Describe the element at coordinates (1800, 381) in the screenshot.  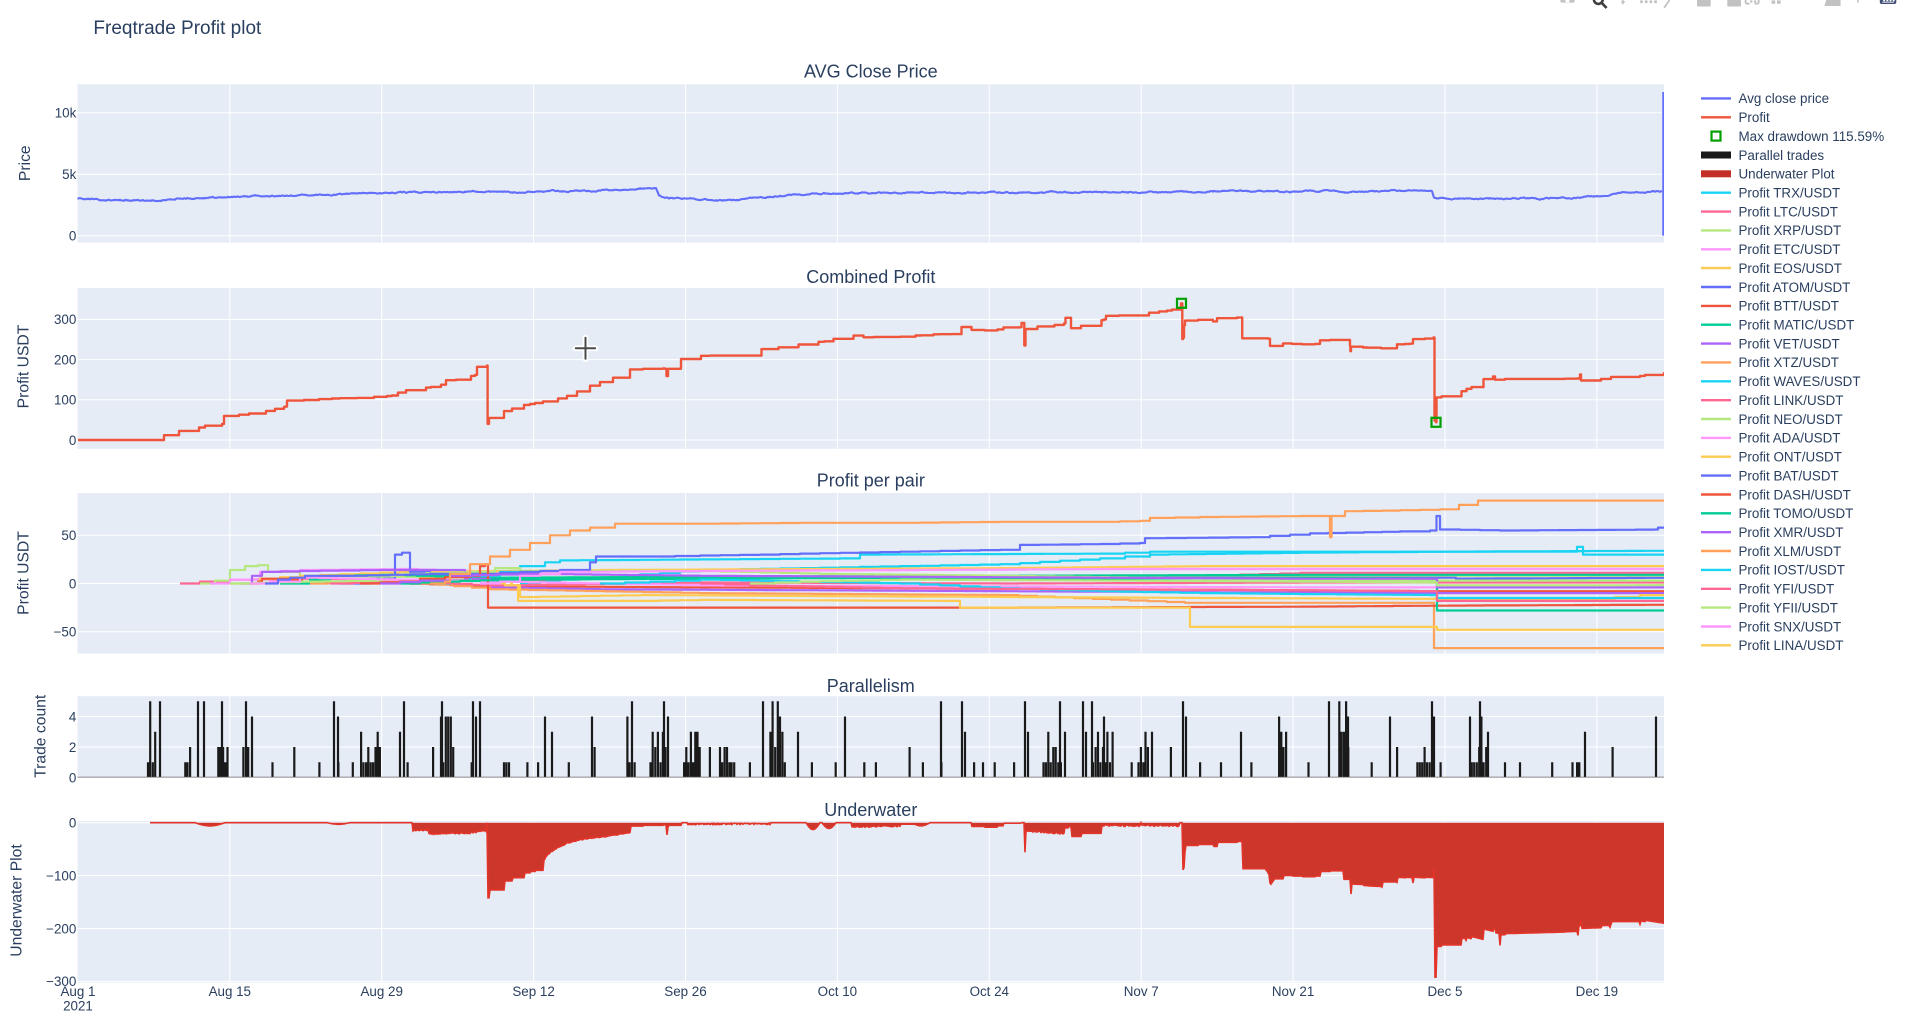
I see `svg-text: Profit WAVES/USDT` at that location.